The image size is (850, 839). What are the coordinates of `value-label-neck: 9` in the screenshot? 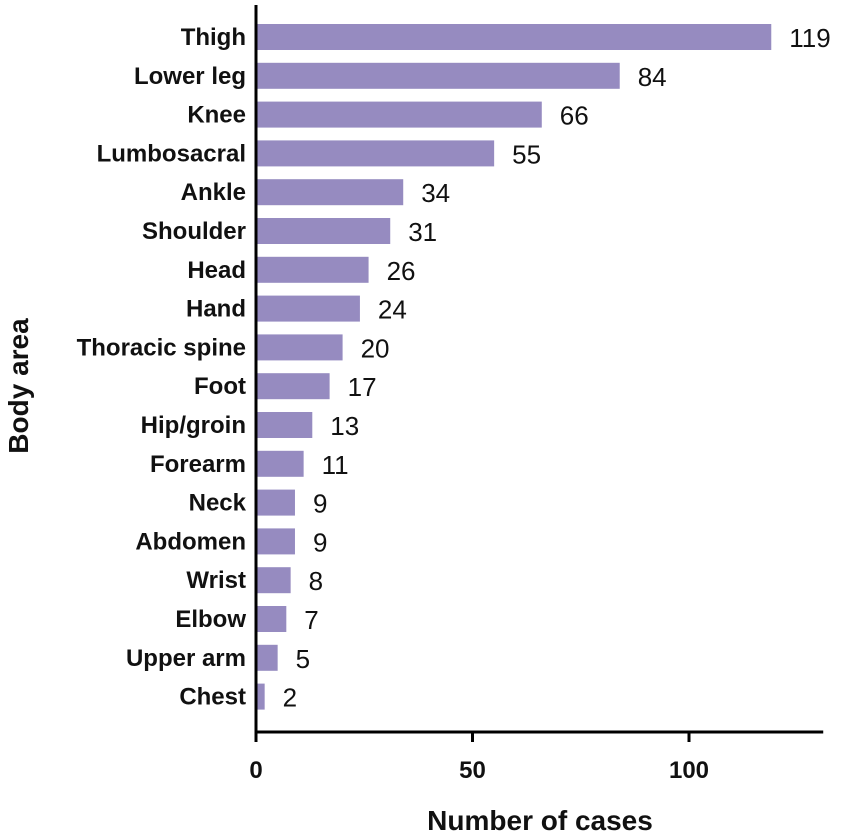 It's located at (320, 504).